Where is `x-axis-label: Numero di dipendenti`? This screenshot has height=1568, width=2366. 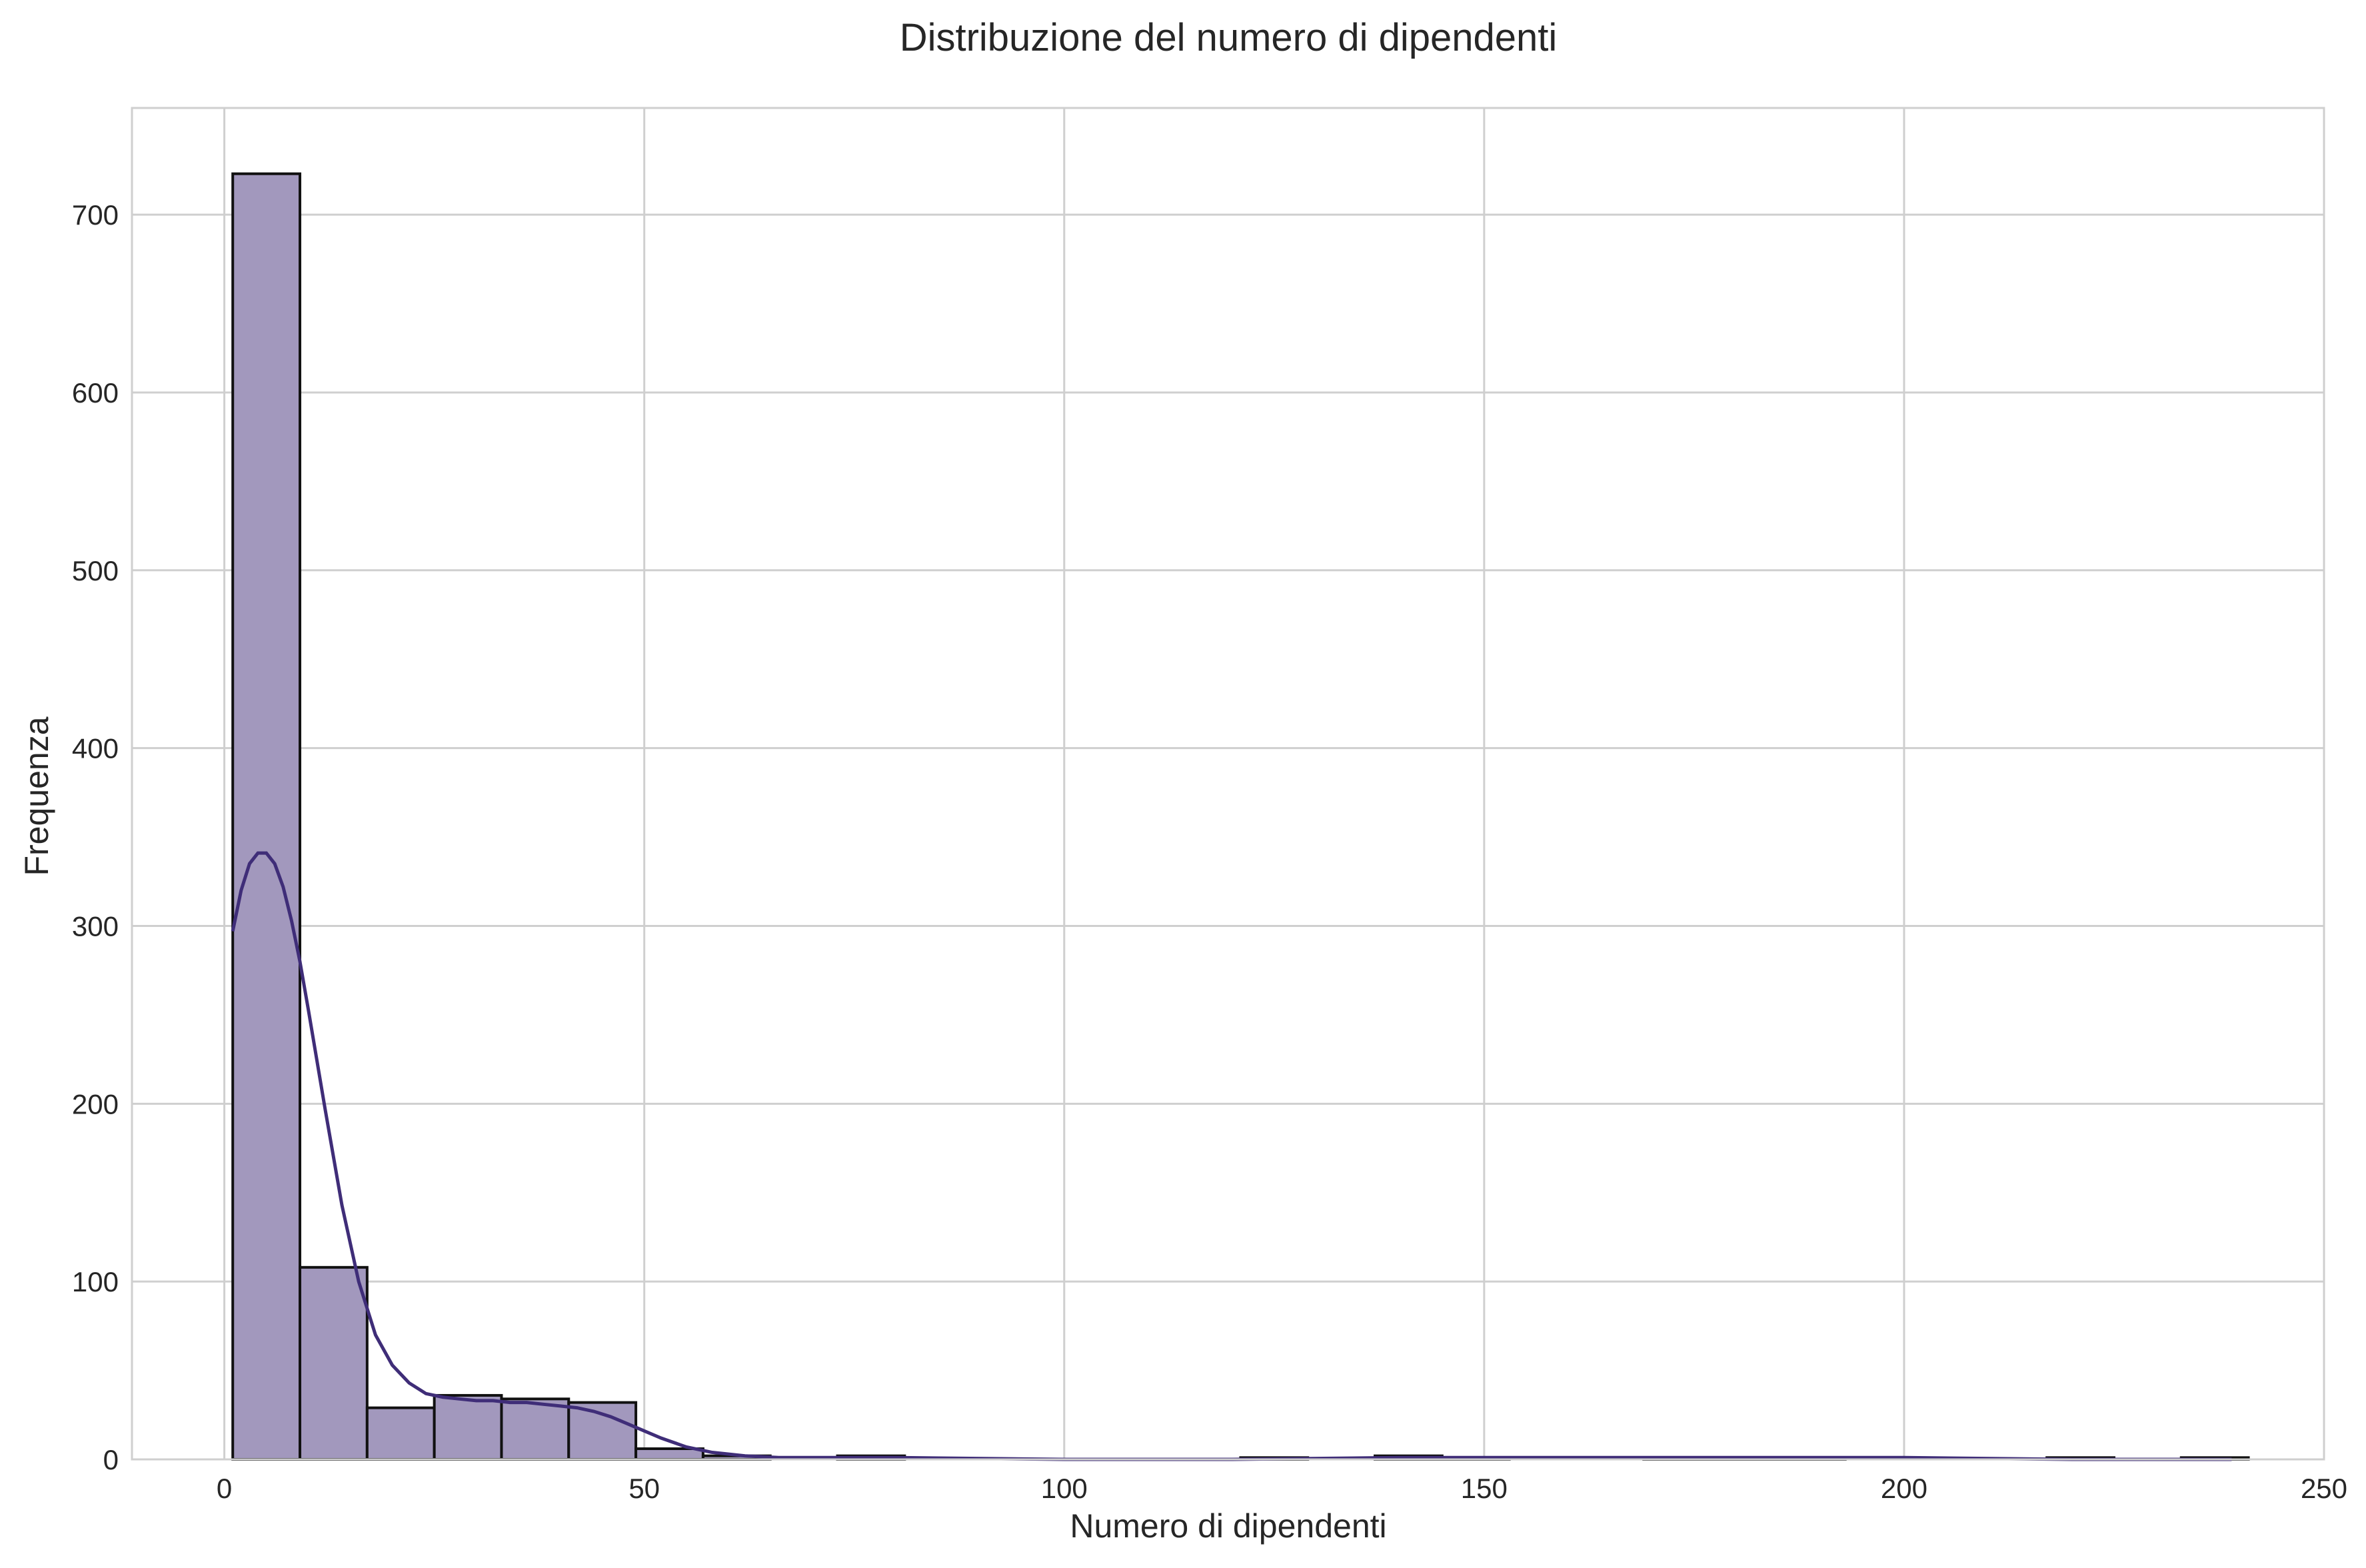
x-axis-label: Numero di dipendenti is located at coordinates (1228, 1526).